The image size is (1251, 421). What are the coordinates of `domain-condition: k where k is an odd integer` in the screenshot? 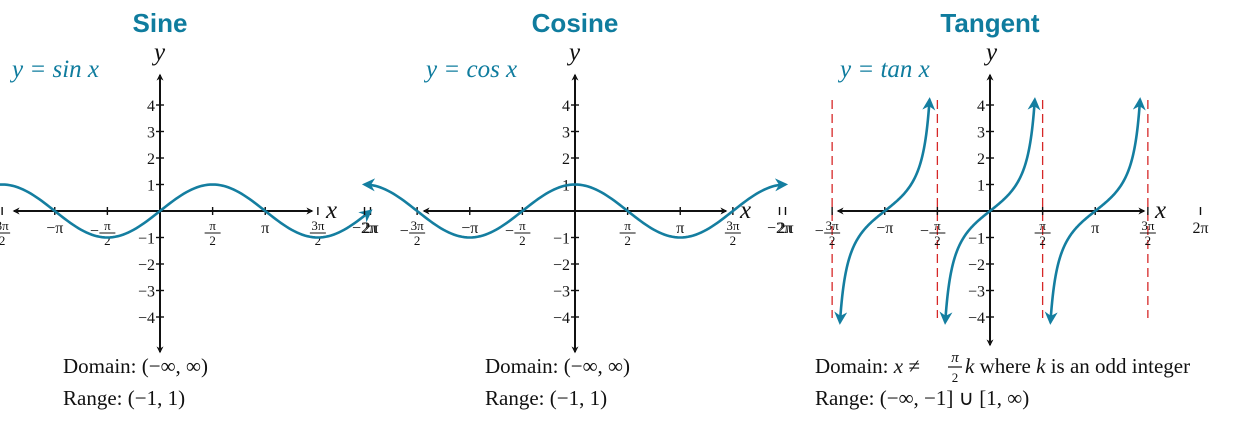 It's located at (1077, 366).